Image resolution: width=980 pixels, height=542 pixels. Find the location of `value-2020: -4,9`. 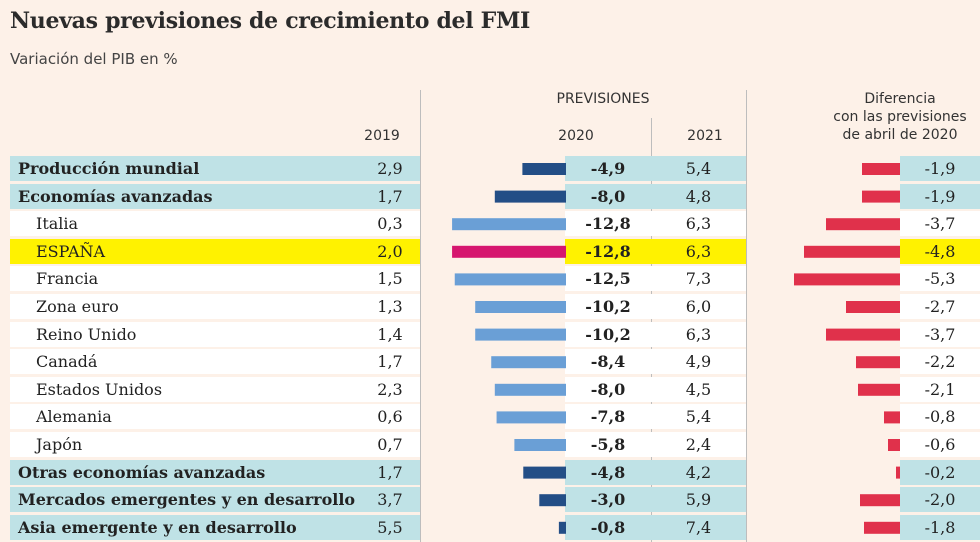

value-2020: -4,9 is located at coordinates (608, 168).